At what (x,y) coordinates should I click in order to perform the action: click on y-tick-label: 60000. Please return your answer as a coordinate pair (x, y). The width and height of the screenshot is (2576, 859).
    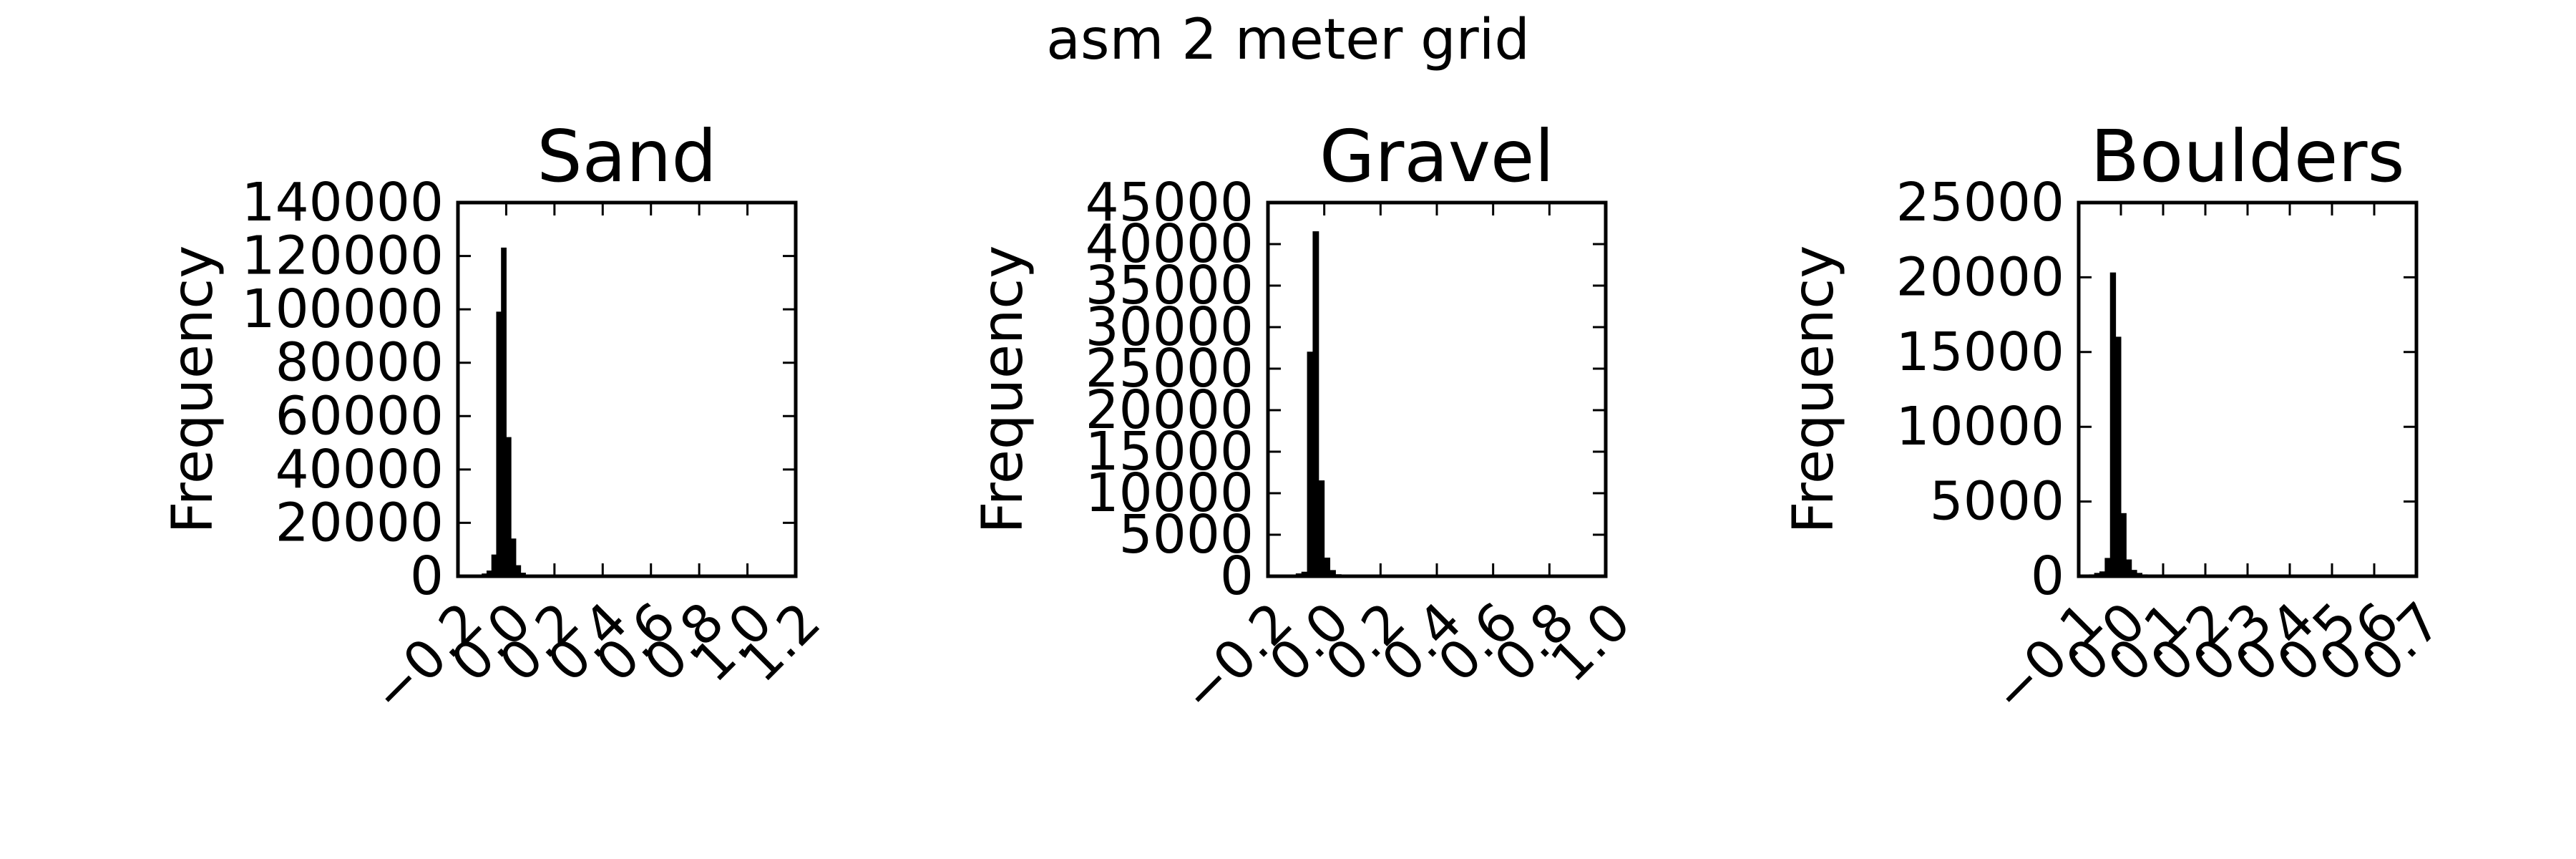
    Looking at the image, I should click on (359, 416).